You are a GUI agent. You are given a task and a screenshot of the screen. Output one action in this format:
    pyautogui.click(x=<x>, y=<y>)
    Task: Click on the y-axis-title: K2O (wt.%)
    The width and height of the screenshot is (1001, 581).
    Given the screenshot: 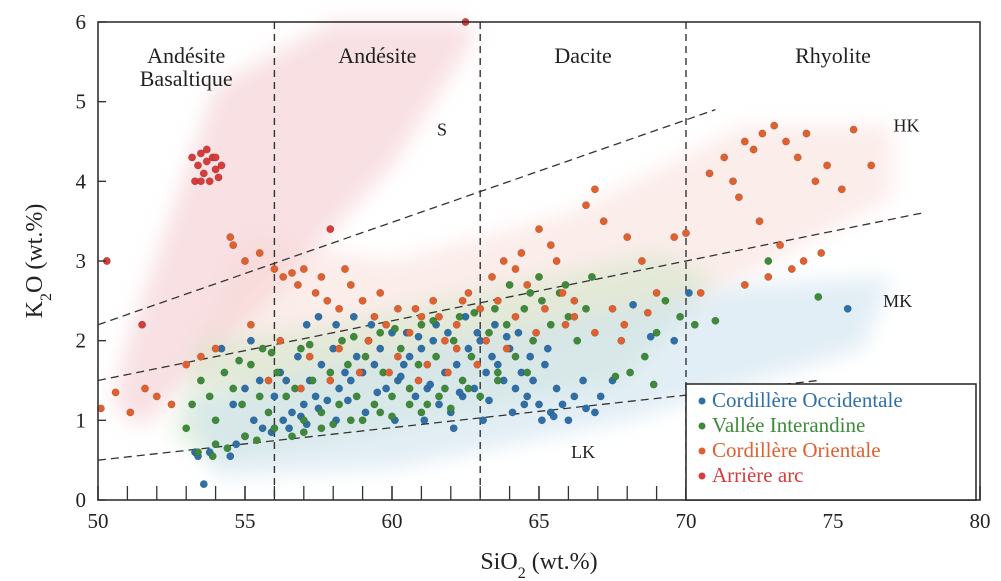 What is the action you would take?
    pyautogui.click(x=38, y=261)
    